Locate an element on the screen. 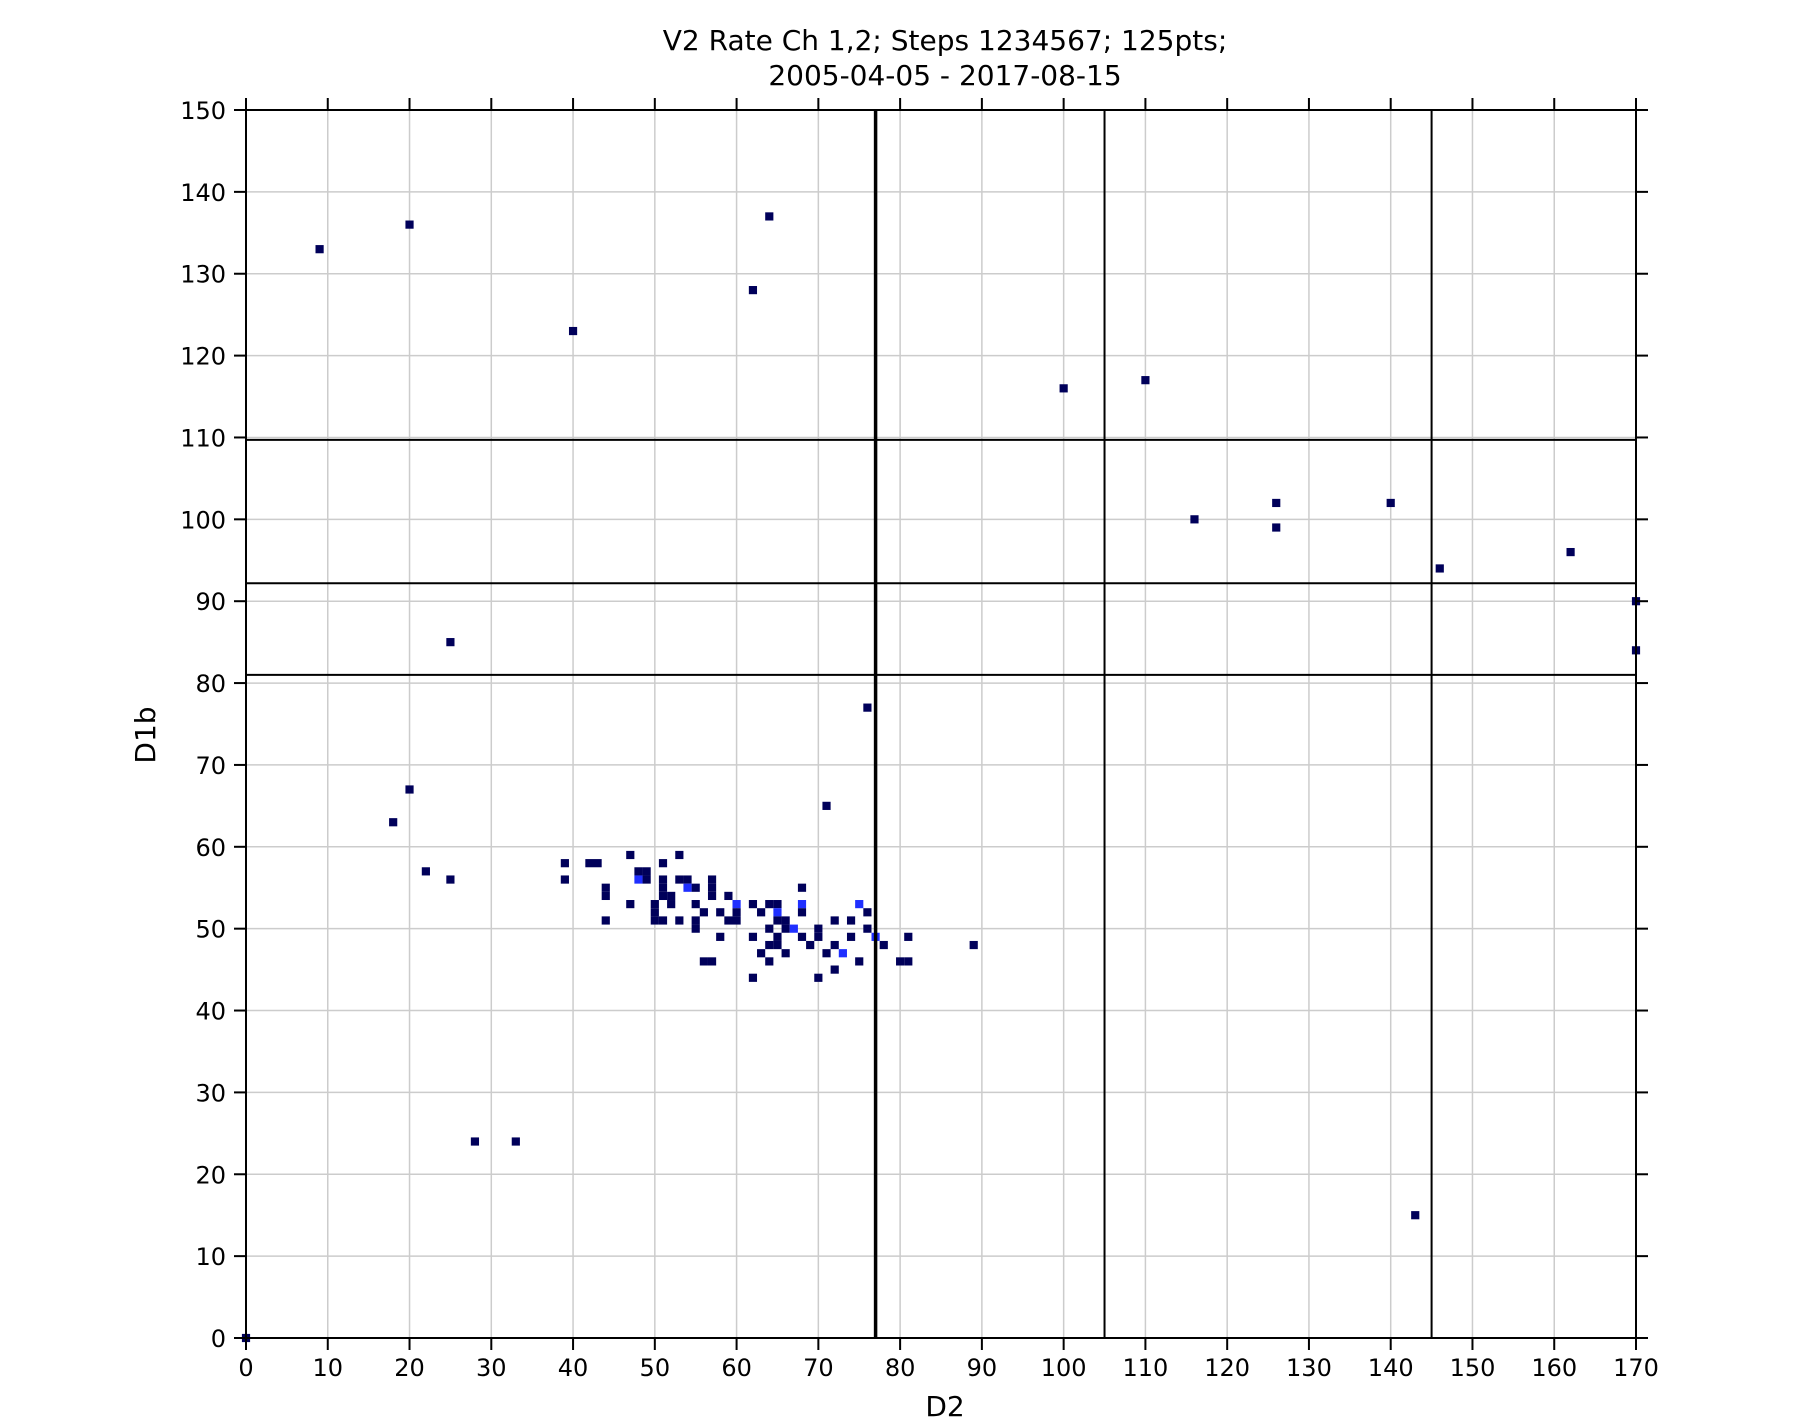 This screenshot has width=1820, height=1424. x-tick-label: 30 is located at coordinates (491, 1368).